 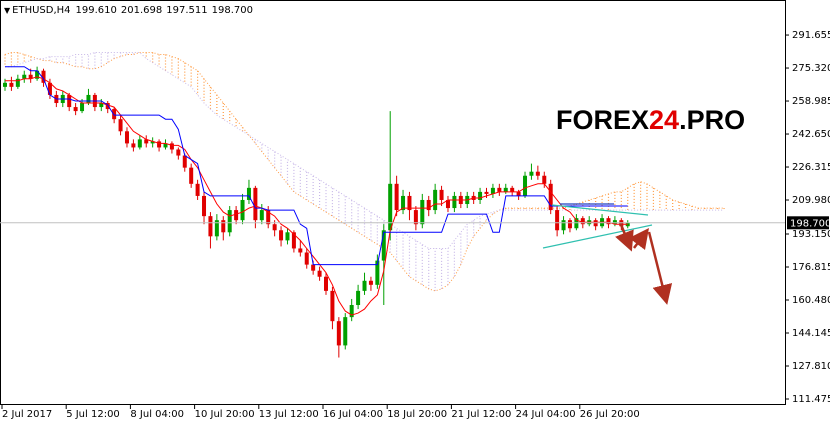 What do you see at coordinates (811, 333) in the screenshot?
I see `y-tick-label: 144.145` at bounding box center [811, 333].